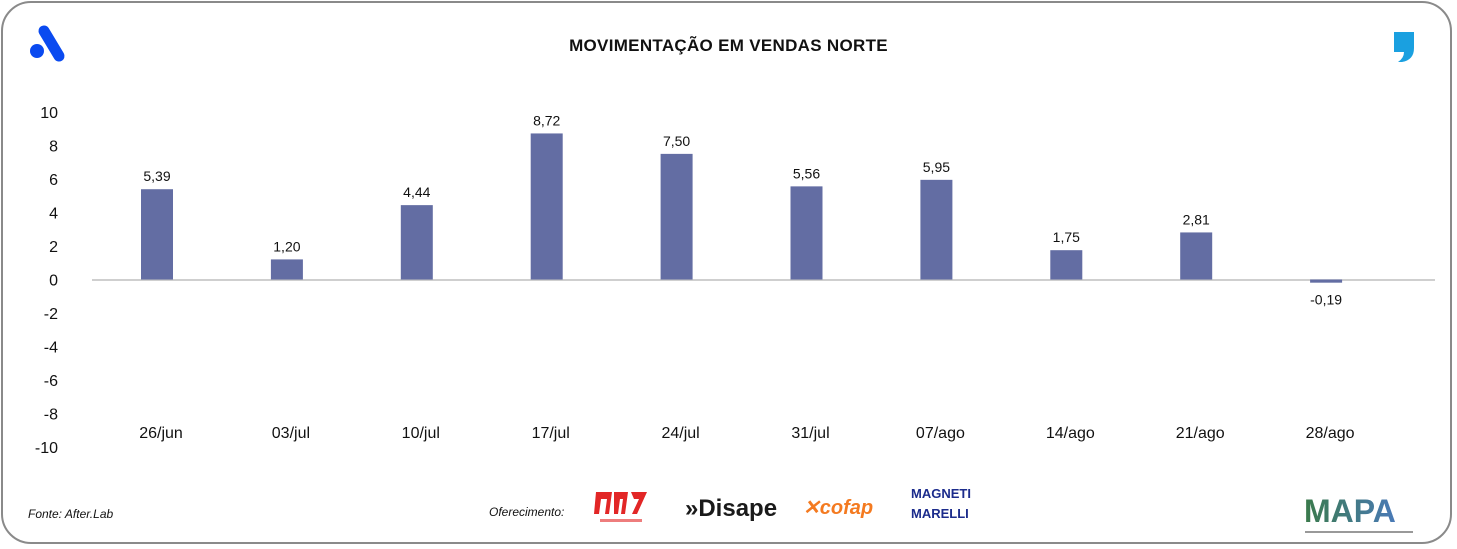 Image resolution: width=1457 pixels, height=549 pixels. What do you see at coordinates (161, 433) in the screenshot?
I see `x-tick-label: 26/jun` at bounding box center [161, 433].